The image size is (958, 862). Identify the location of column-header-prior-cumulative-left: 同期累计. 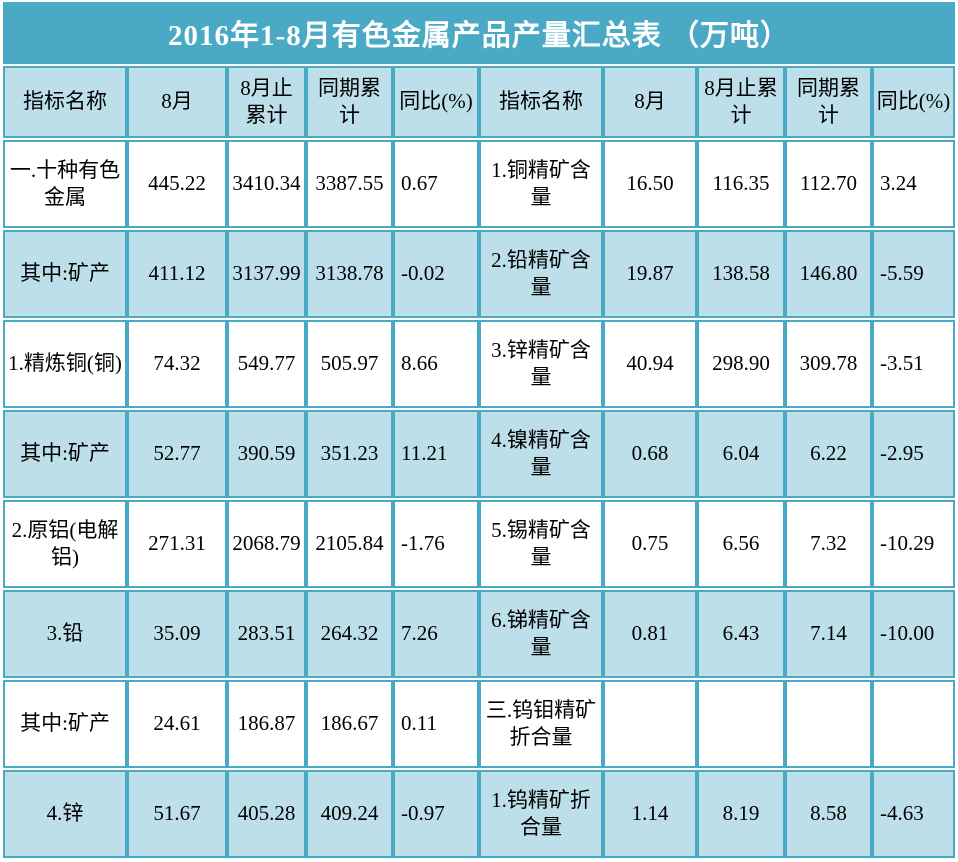
(349, 102).